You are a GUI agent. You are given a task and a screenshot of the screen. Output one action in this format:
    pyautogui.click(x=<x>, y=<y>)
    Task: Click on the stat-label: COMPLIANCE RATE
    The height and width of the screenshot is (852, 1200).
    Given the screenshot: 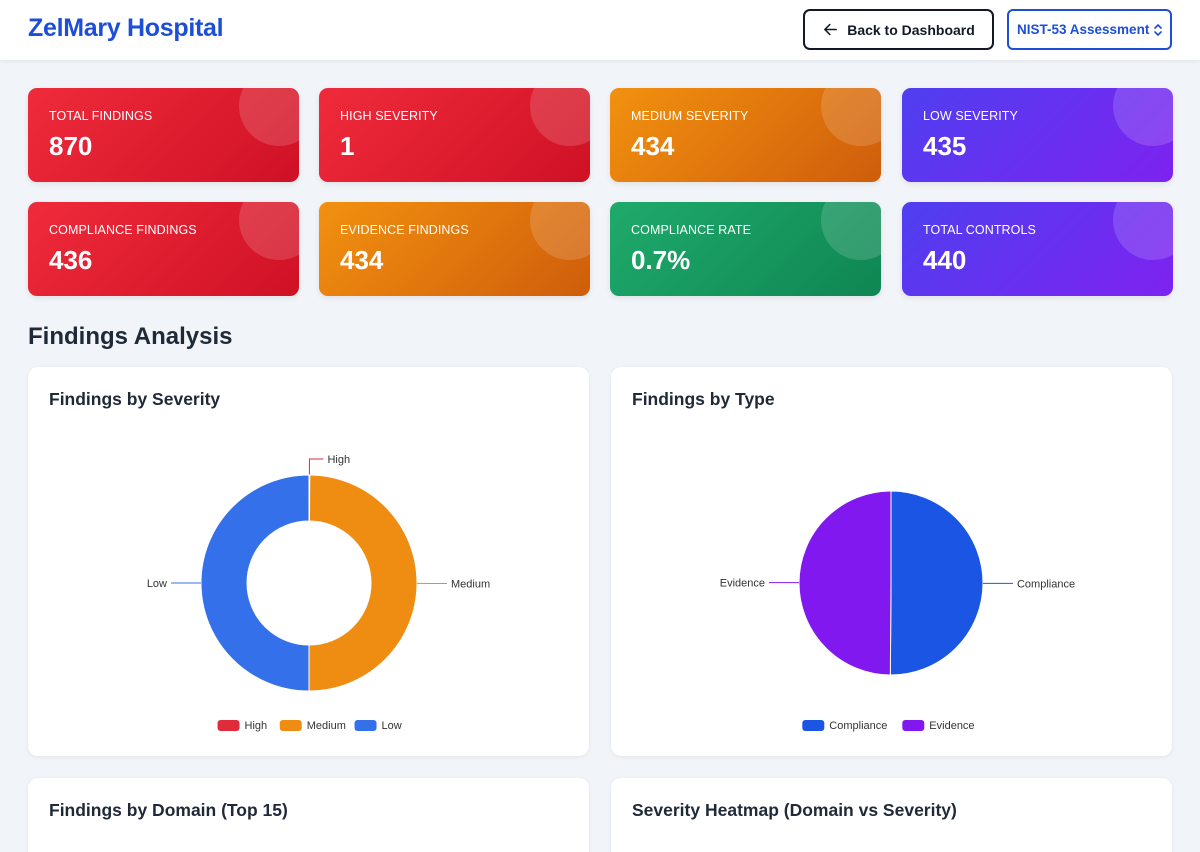 What is the action you would take?
    pyautogui.click(x=691, y=230)
    